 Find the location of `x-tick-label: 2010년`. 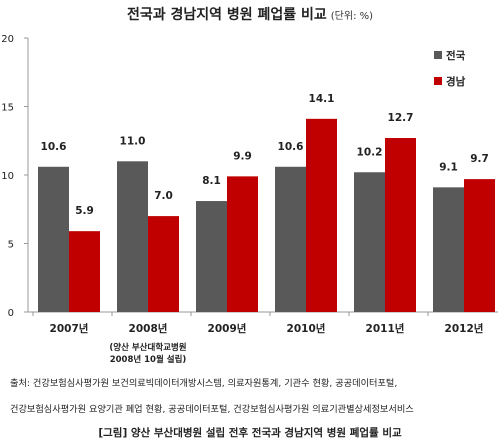

x-tick-label: 2010년 is located at coordinates (306, 328).